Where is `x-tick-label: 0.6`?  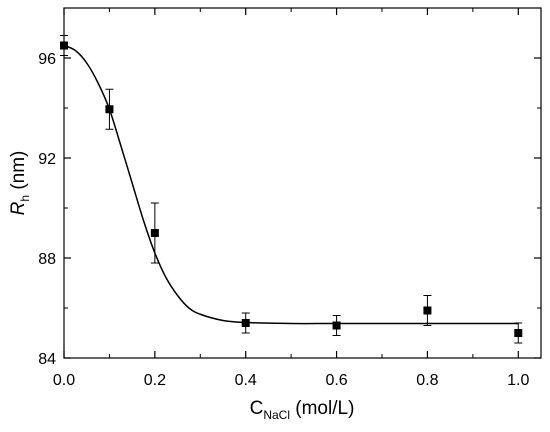
x-tick-label: 0.6 is located at coordinates (336, 380).